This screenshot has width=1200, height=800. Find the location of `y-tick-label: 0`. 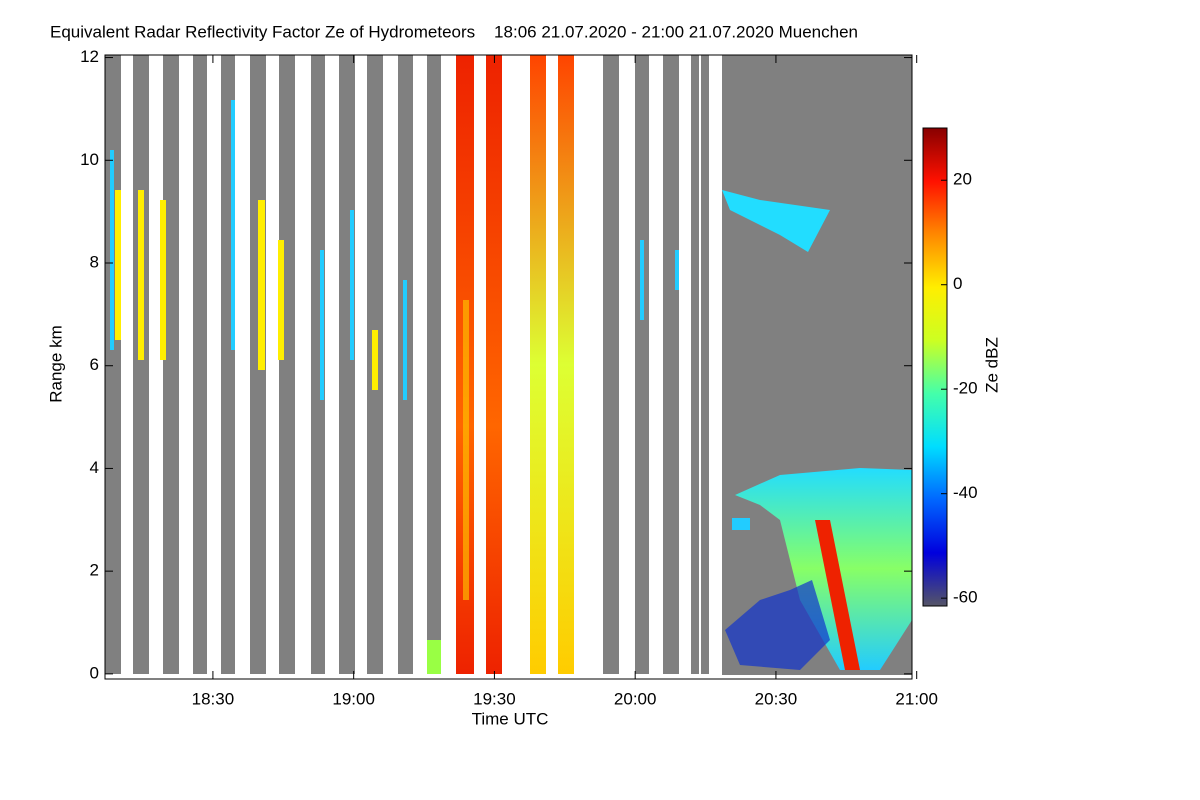

y-tick-label: 0 is located at coordinates (94, 672).